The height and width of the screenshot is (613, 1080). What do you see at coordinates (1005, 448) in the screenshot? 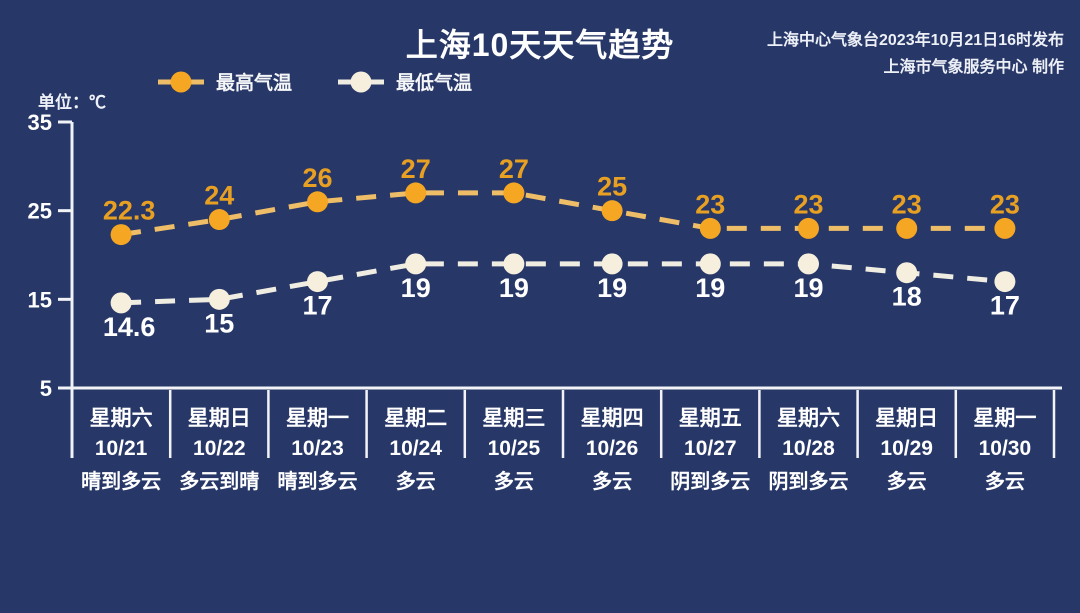
I see `date-label: 10/30` at bounding box center [1005, 448].